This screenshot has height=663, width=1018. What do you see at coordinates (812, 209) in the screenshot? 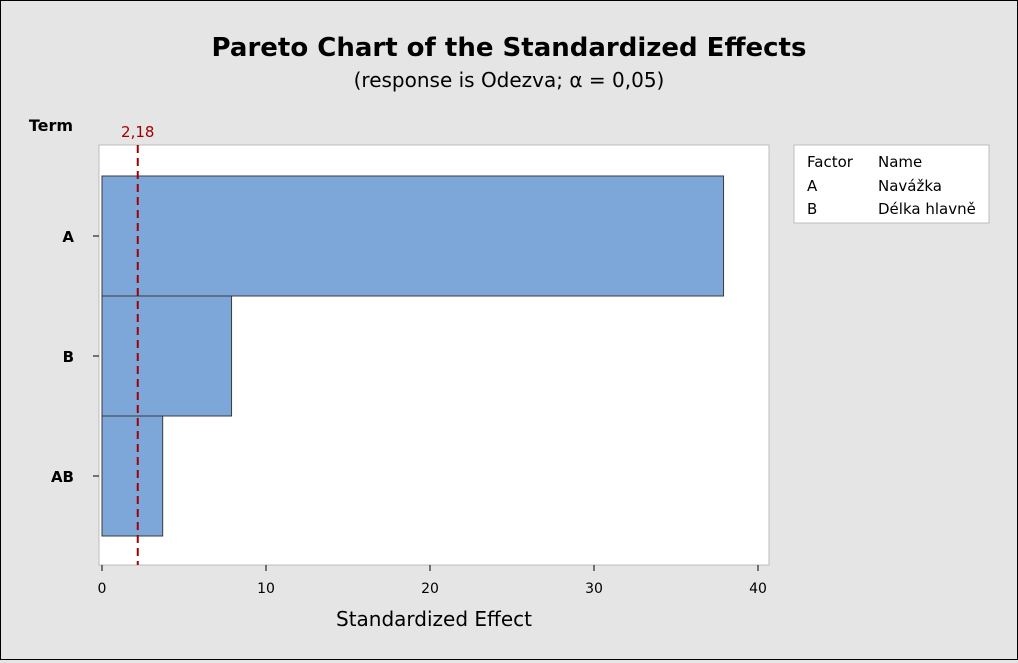
I see `legend-factor-b: B` at bounding box center [812, 209].